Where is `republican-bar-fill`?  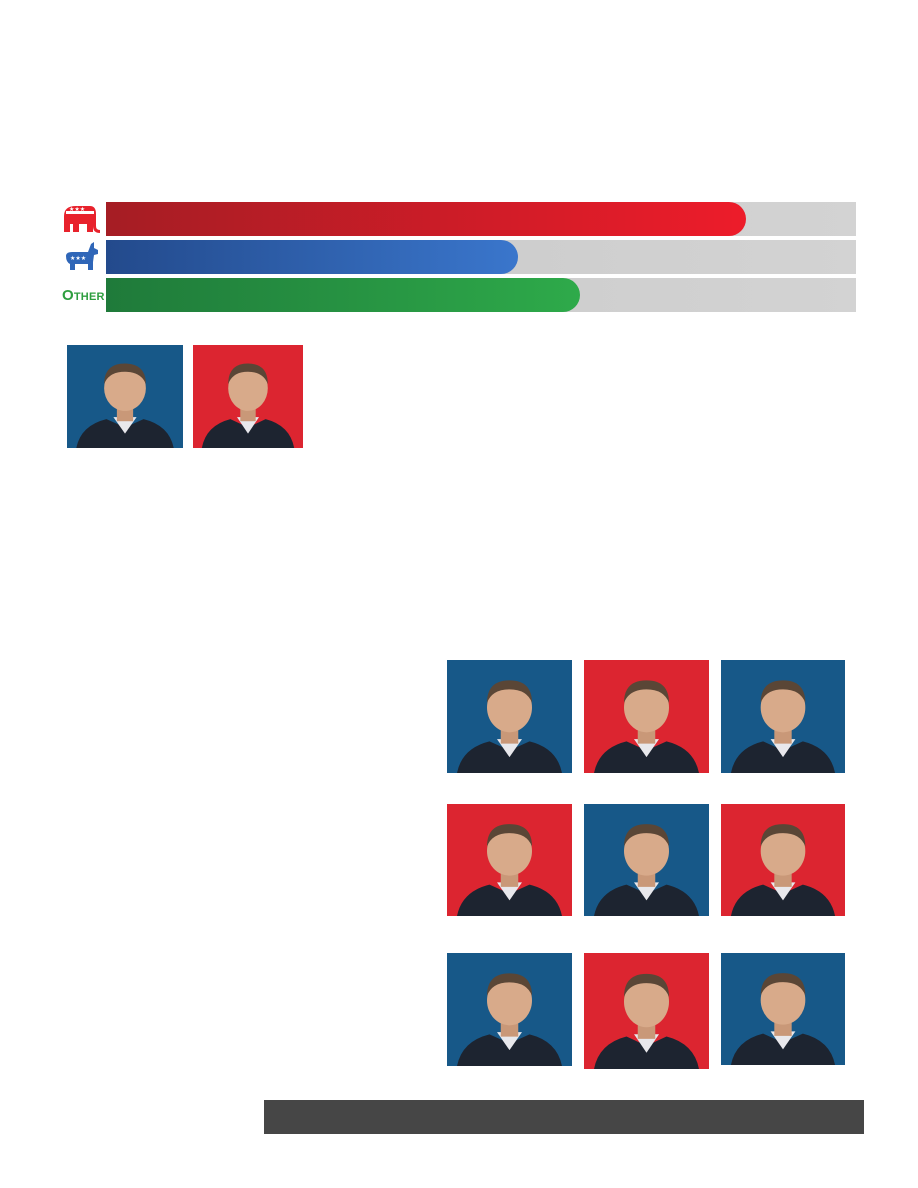
republican-bar-fill is located at coordinates (426, 219).